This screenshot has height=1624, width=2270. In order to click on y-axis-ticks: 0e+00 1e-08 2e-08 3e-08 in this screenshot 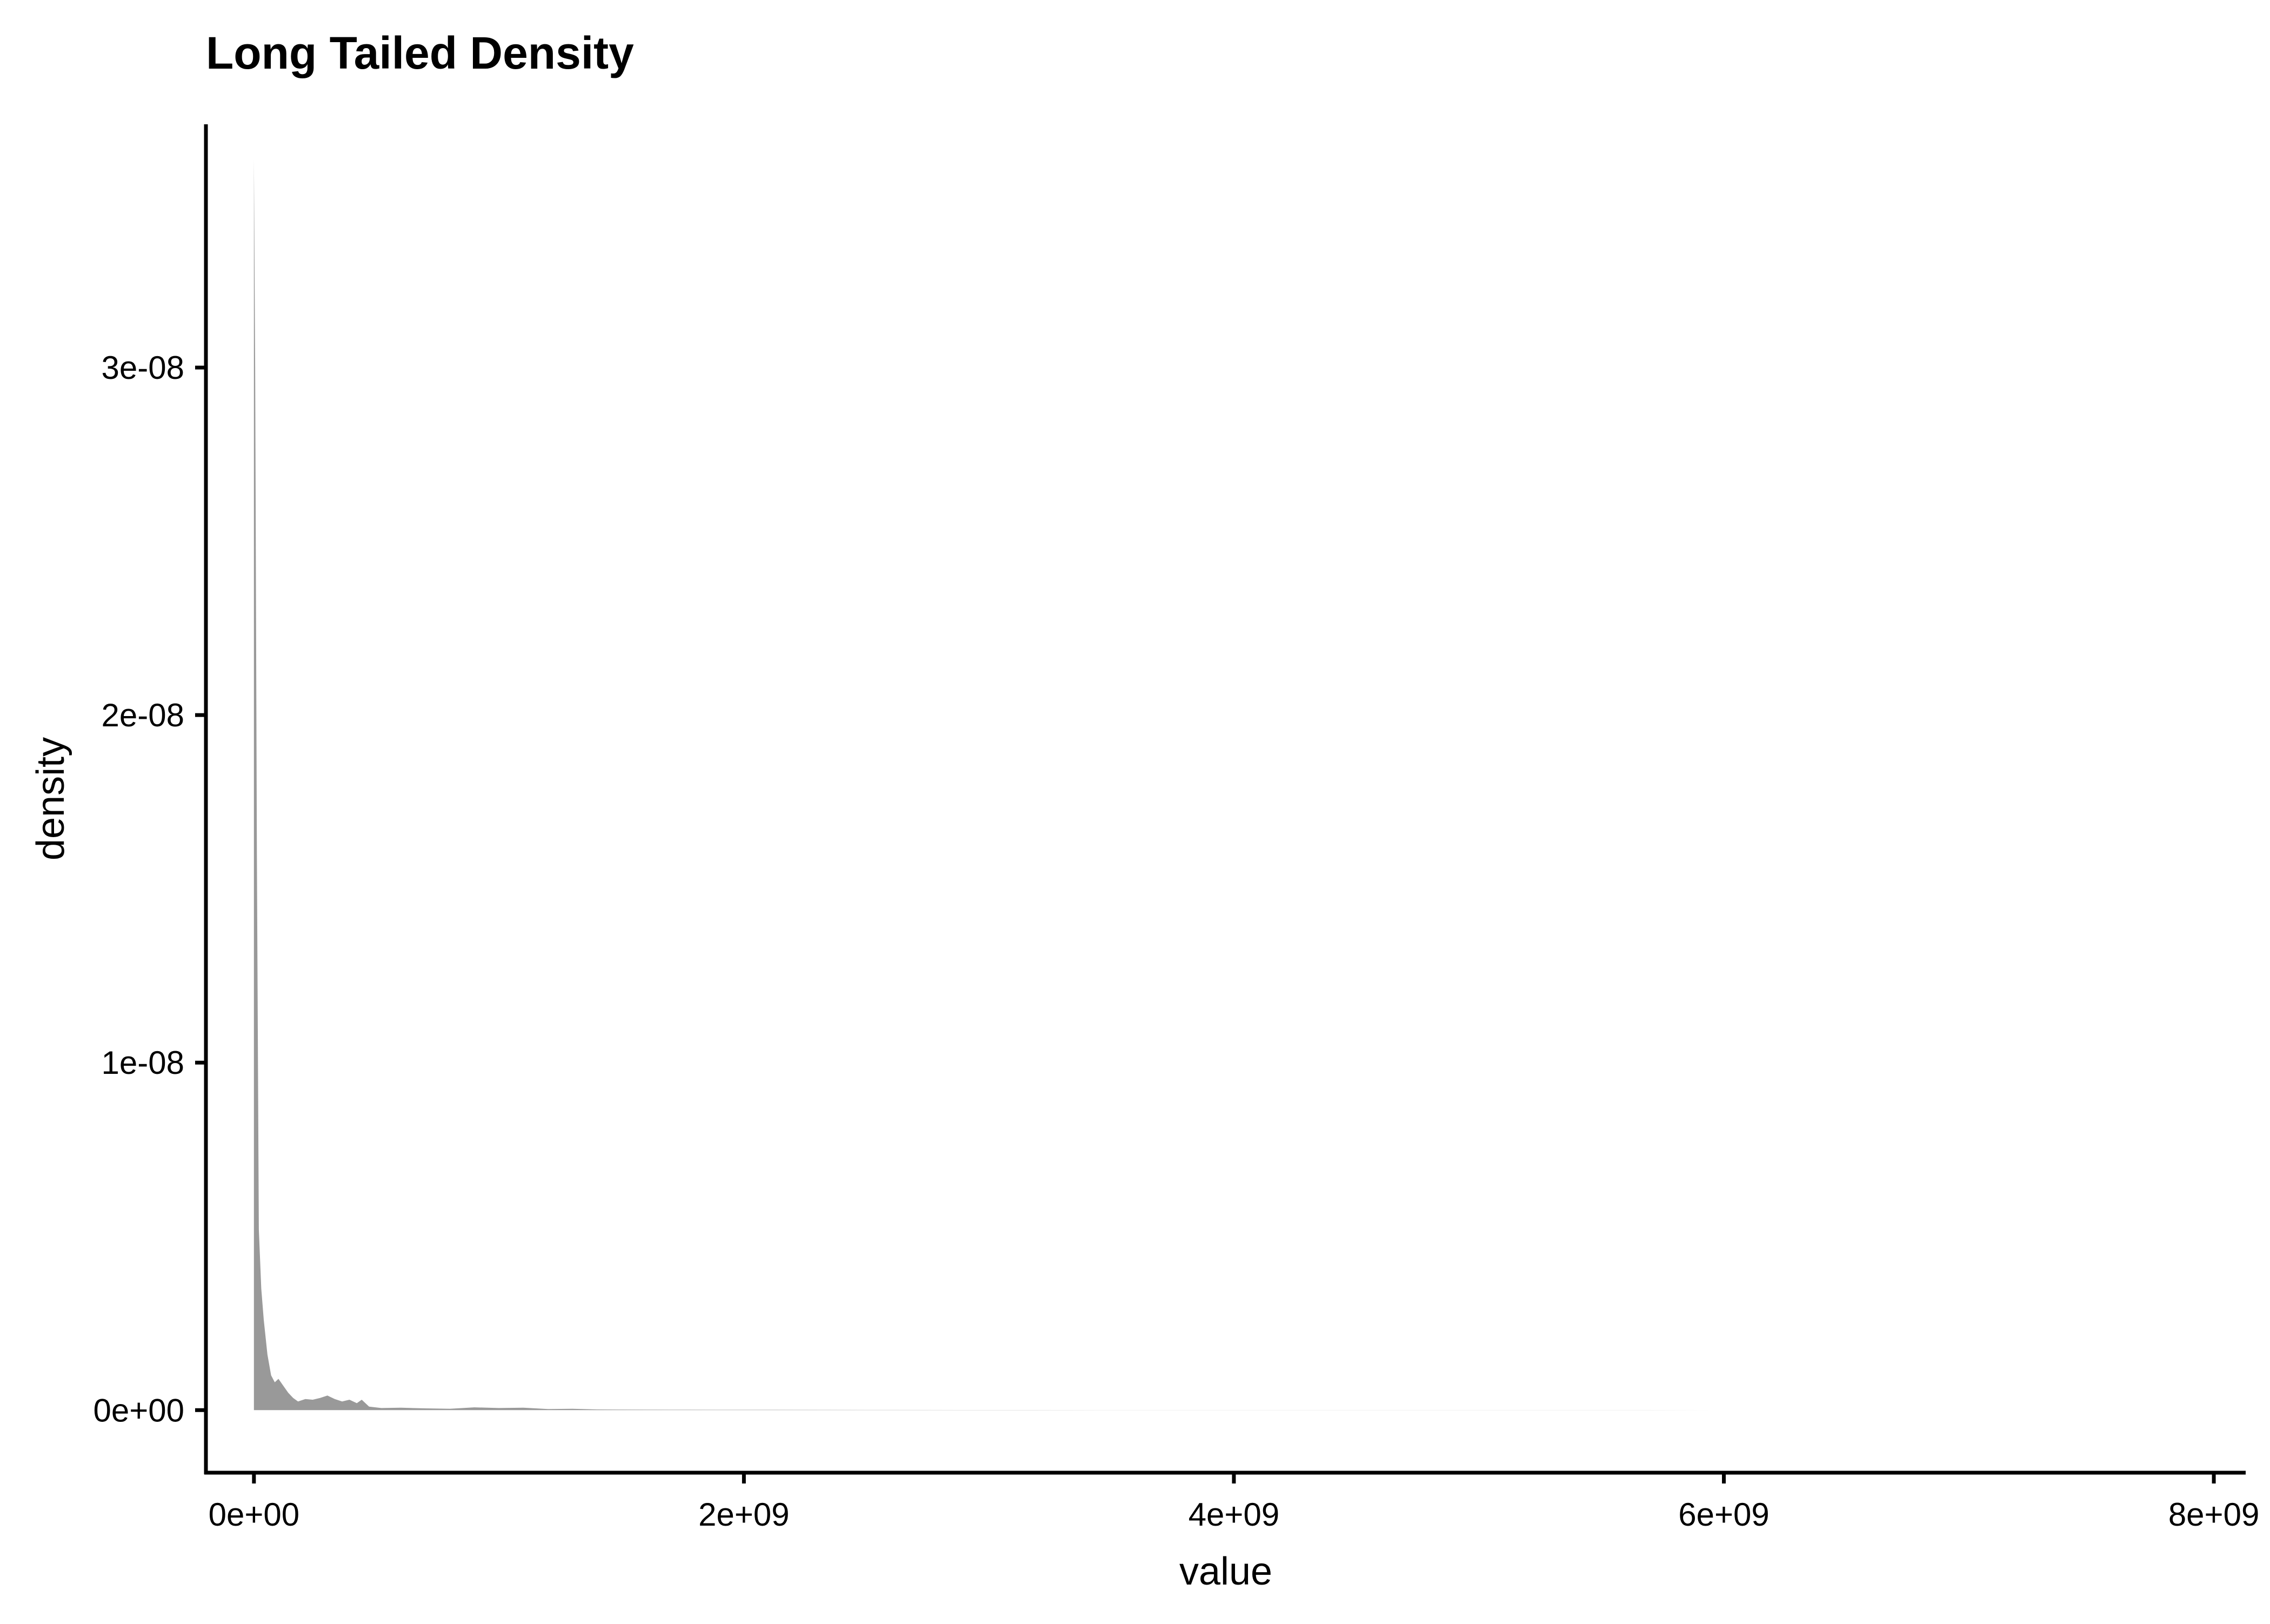, I will do `click(149, 889)`.